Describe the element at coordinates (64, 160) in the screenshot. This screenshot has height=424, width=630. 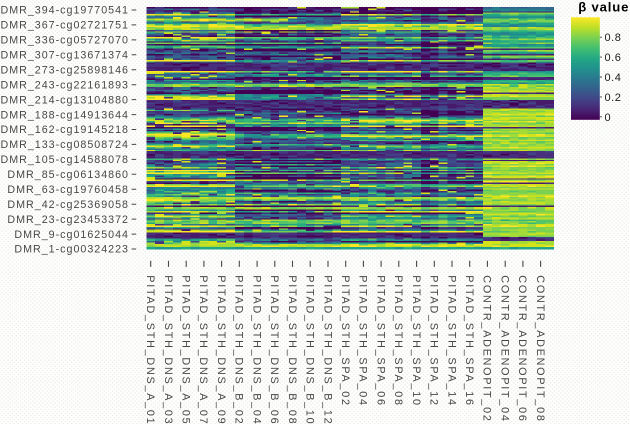
I see `svg-text: DMR_105-cg14588078` at that location.